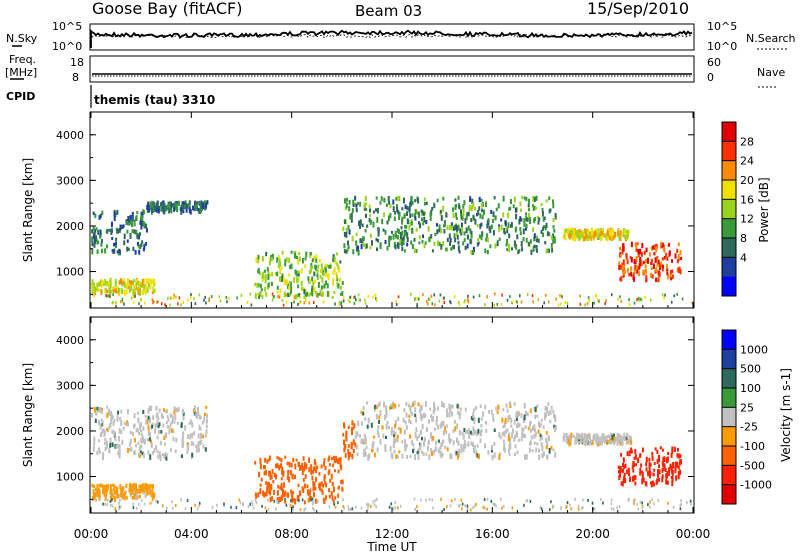  I want to click on colorbar-tick-label: 8, so click(743, 238).